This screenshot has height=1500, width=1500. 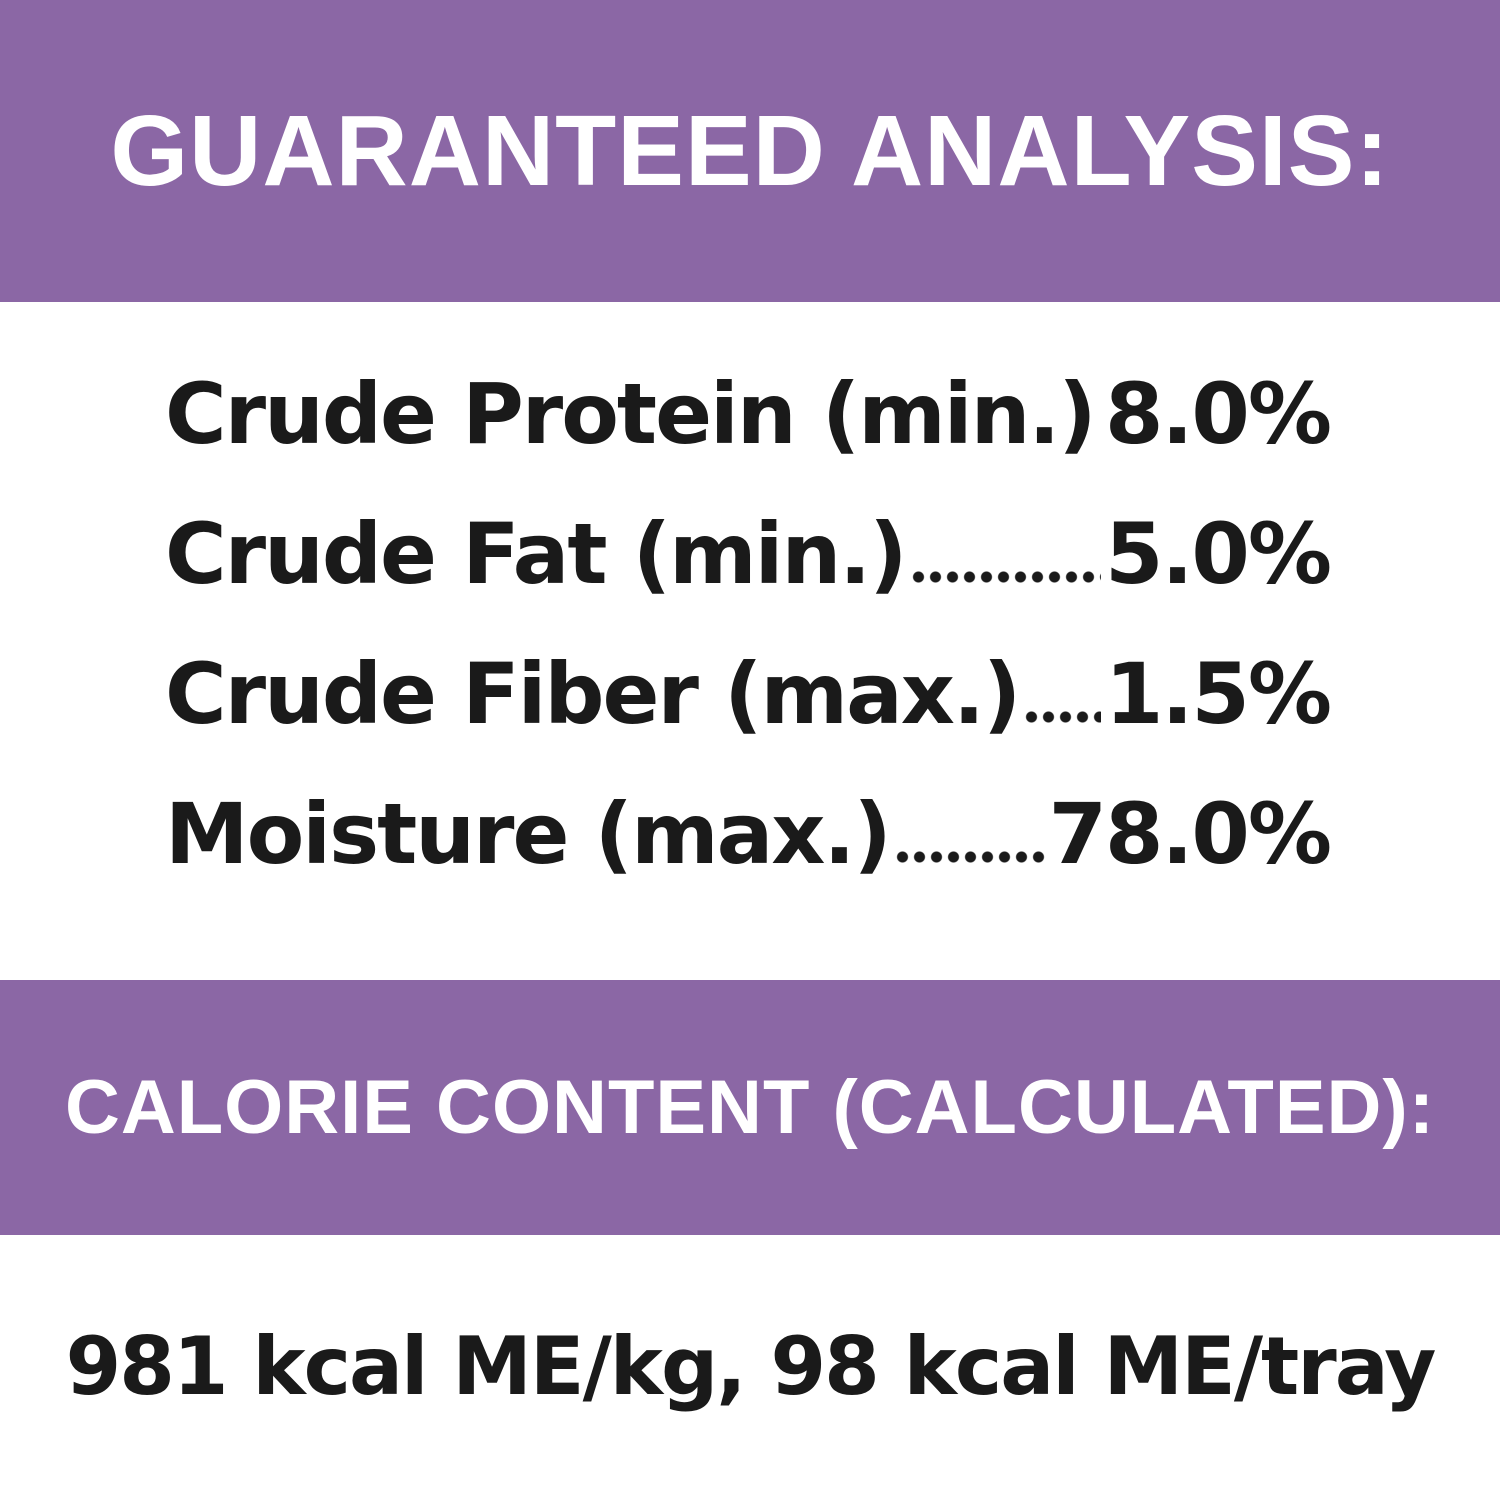 What do you see at coordinates (1218, 414) in the screenshot?
I see `nutrient-value: 8.0%` at bounding box center [1218, 414].